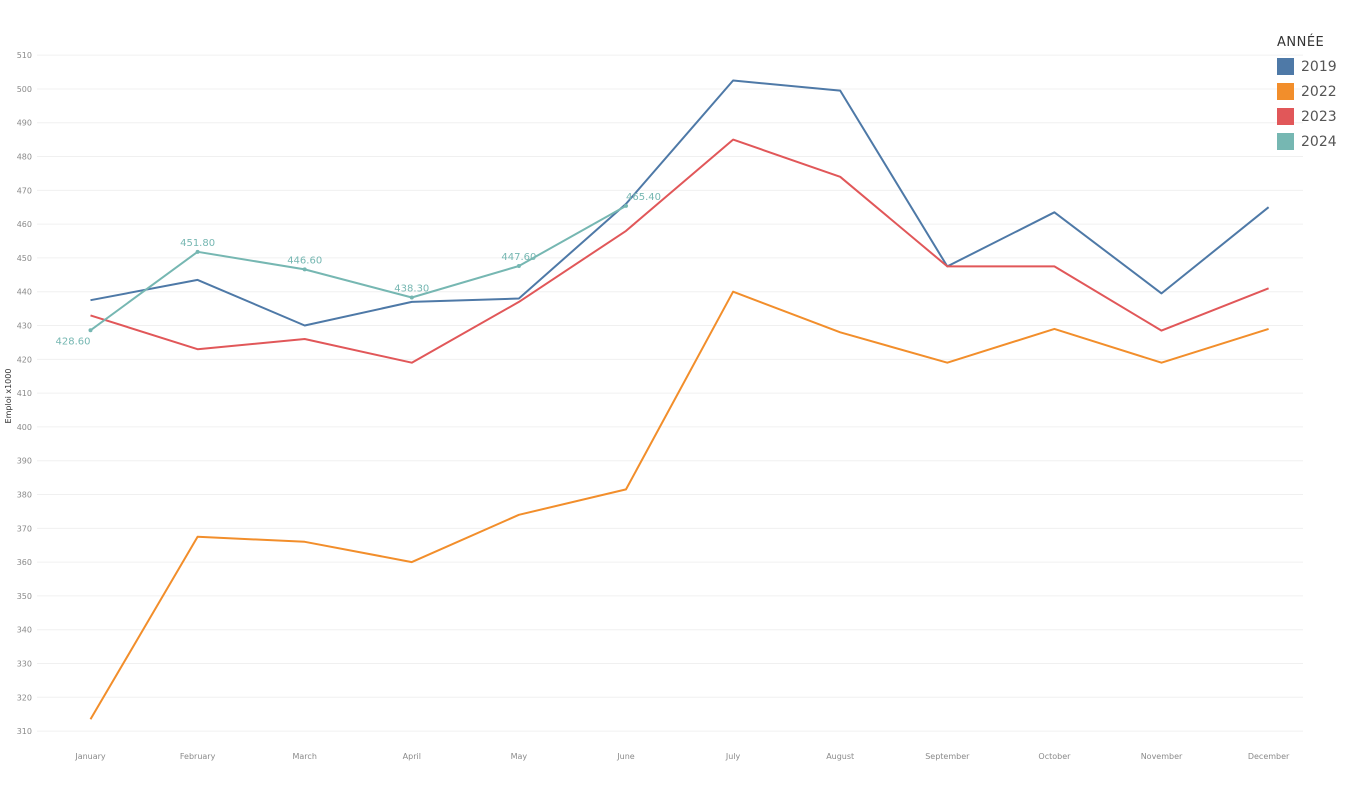  Describe the element at coordinates (24, 123) in the screenshot. I see `y-tick-label: 490` at that location.